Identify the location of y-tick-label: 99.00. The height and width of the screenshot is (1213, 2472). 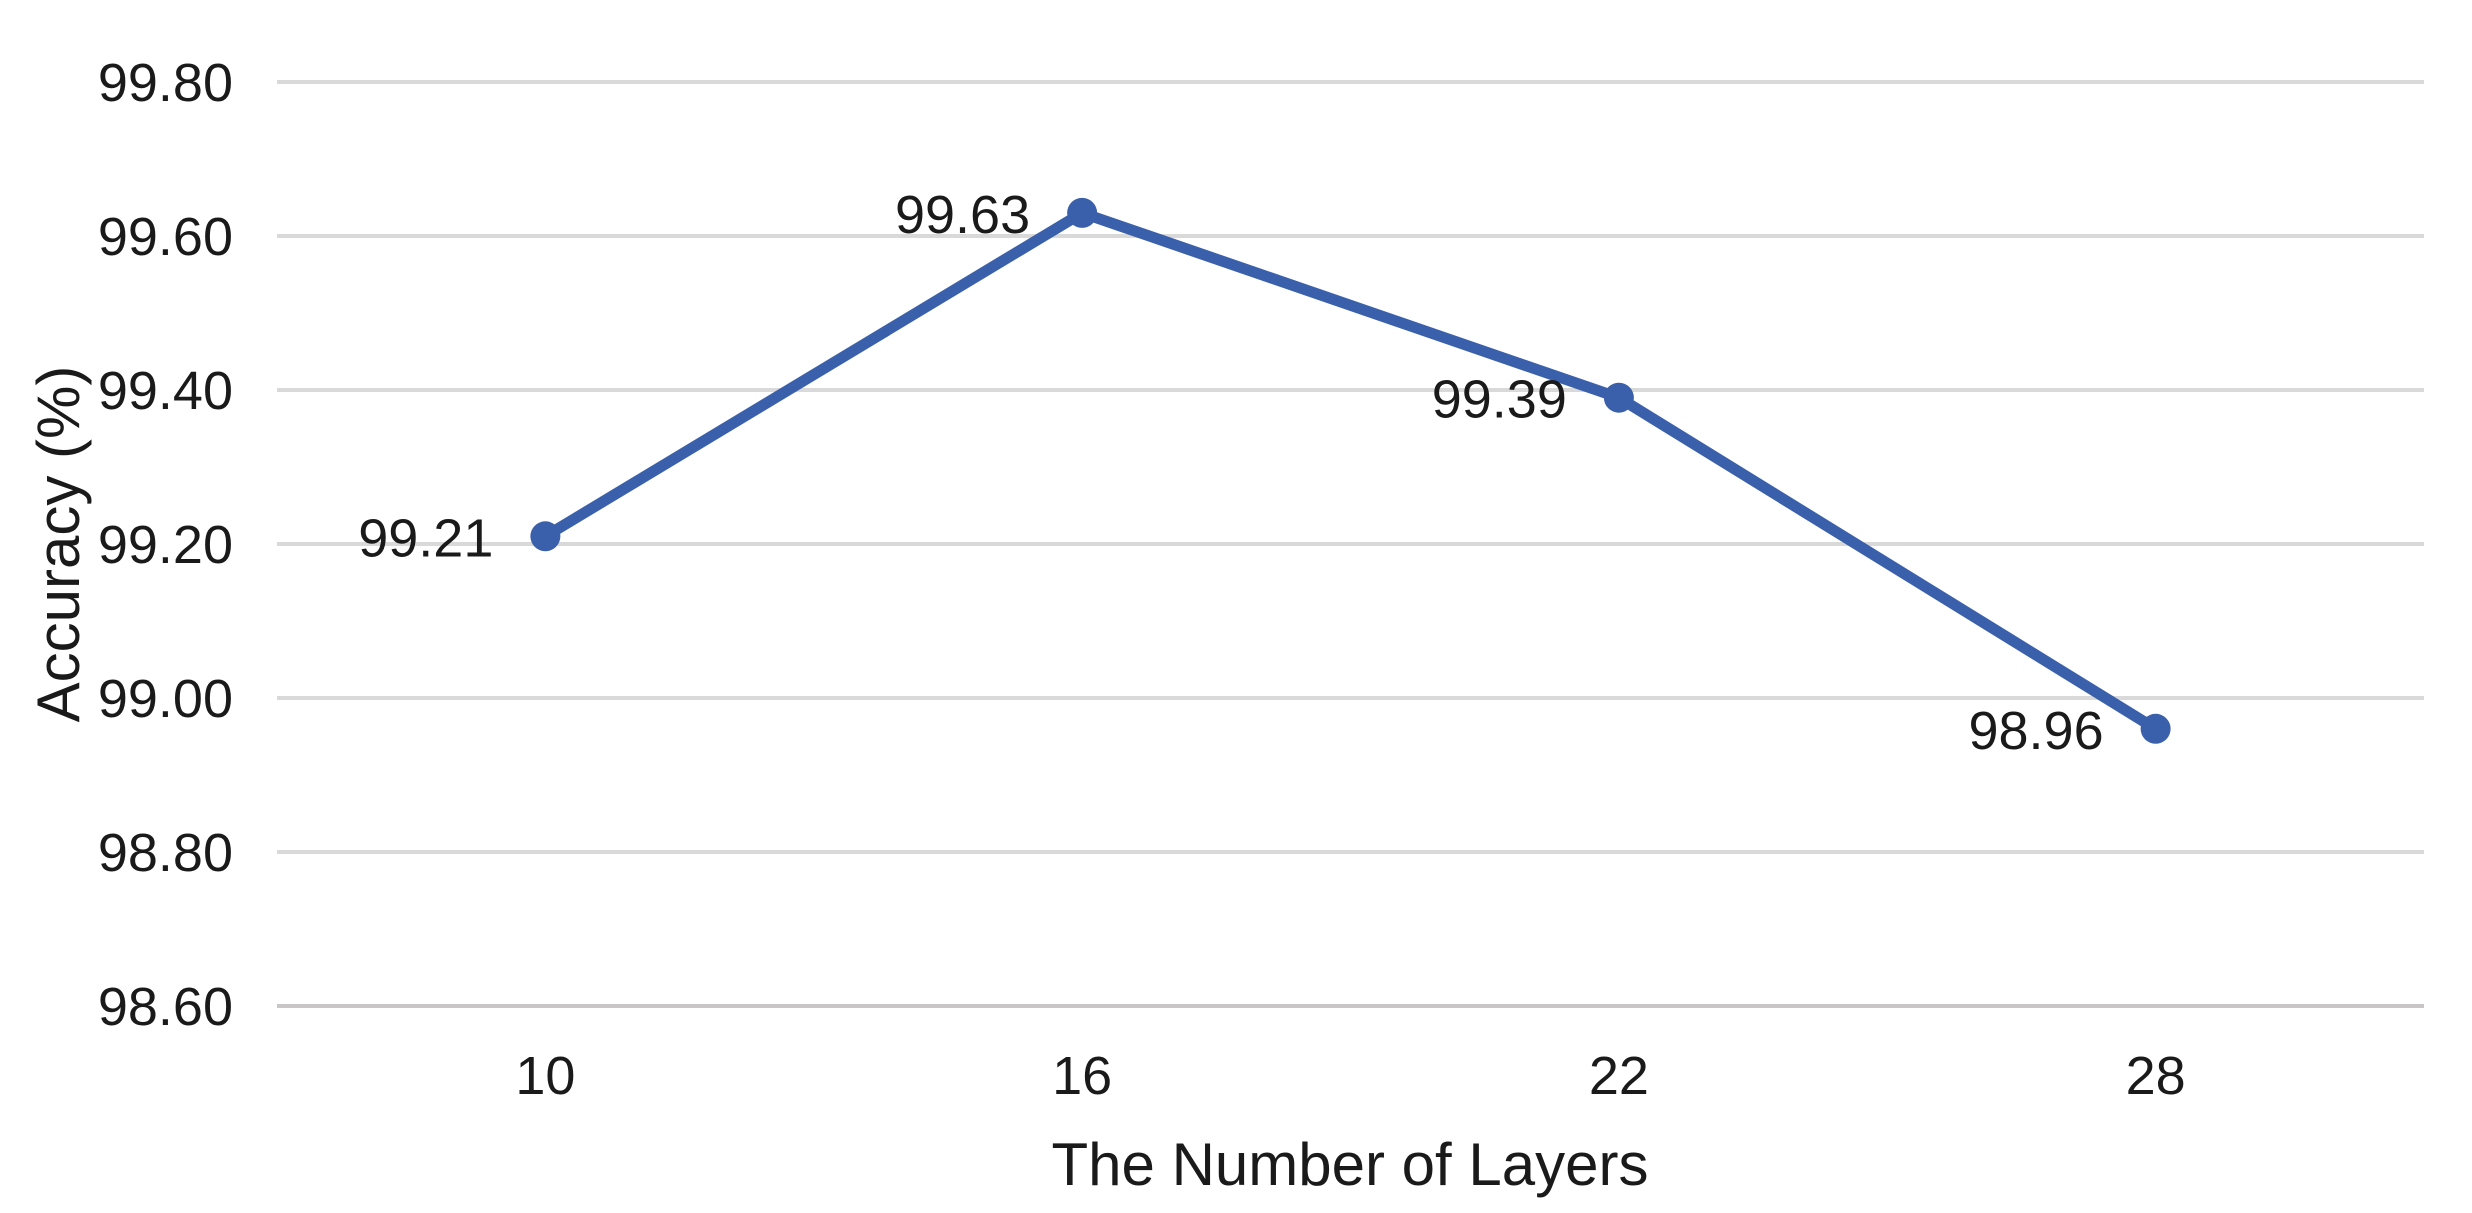
(165, 699).